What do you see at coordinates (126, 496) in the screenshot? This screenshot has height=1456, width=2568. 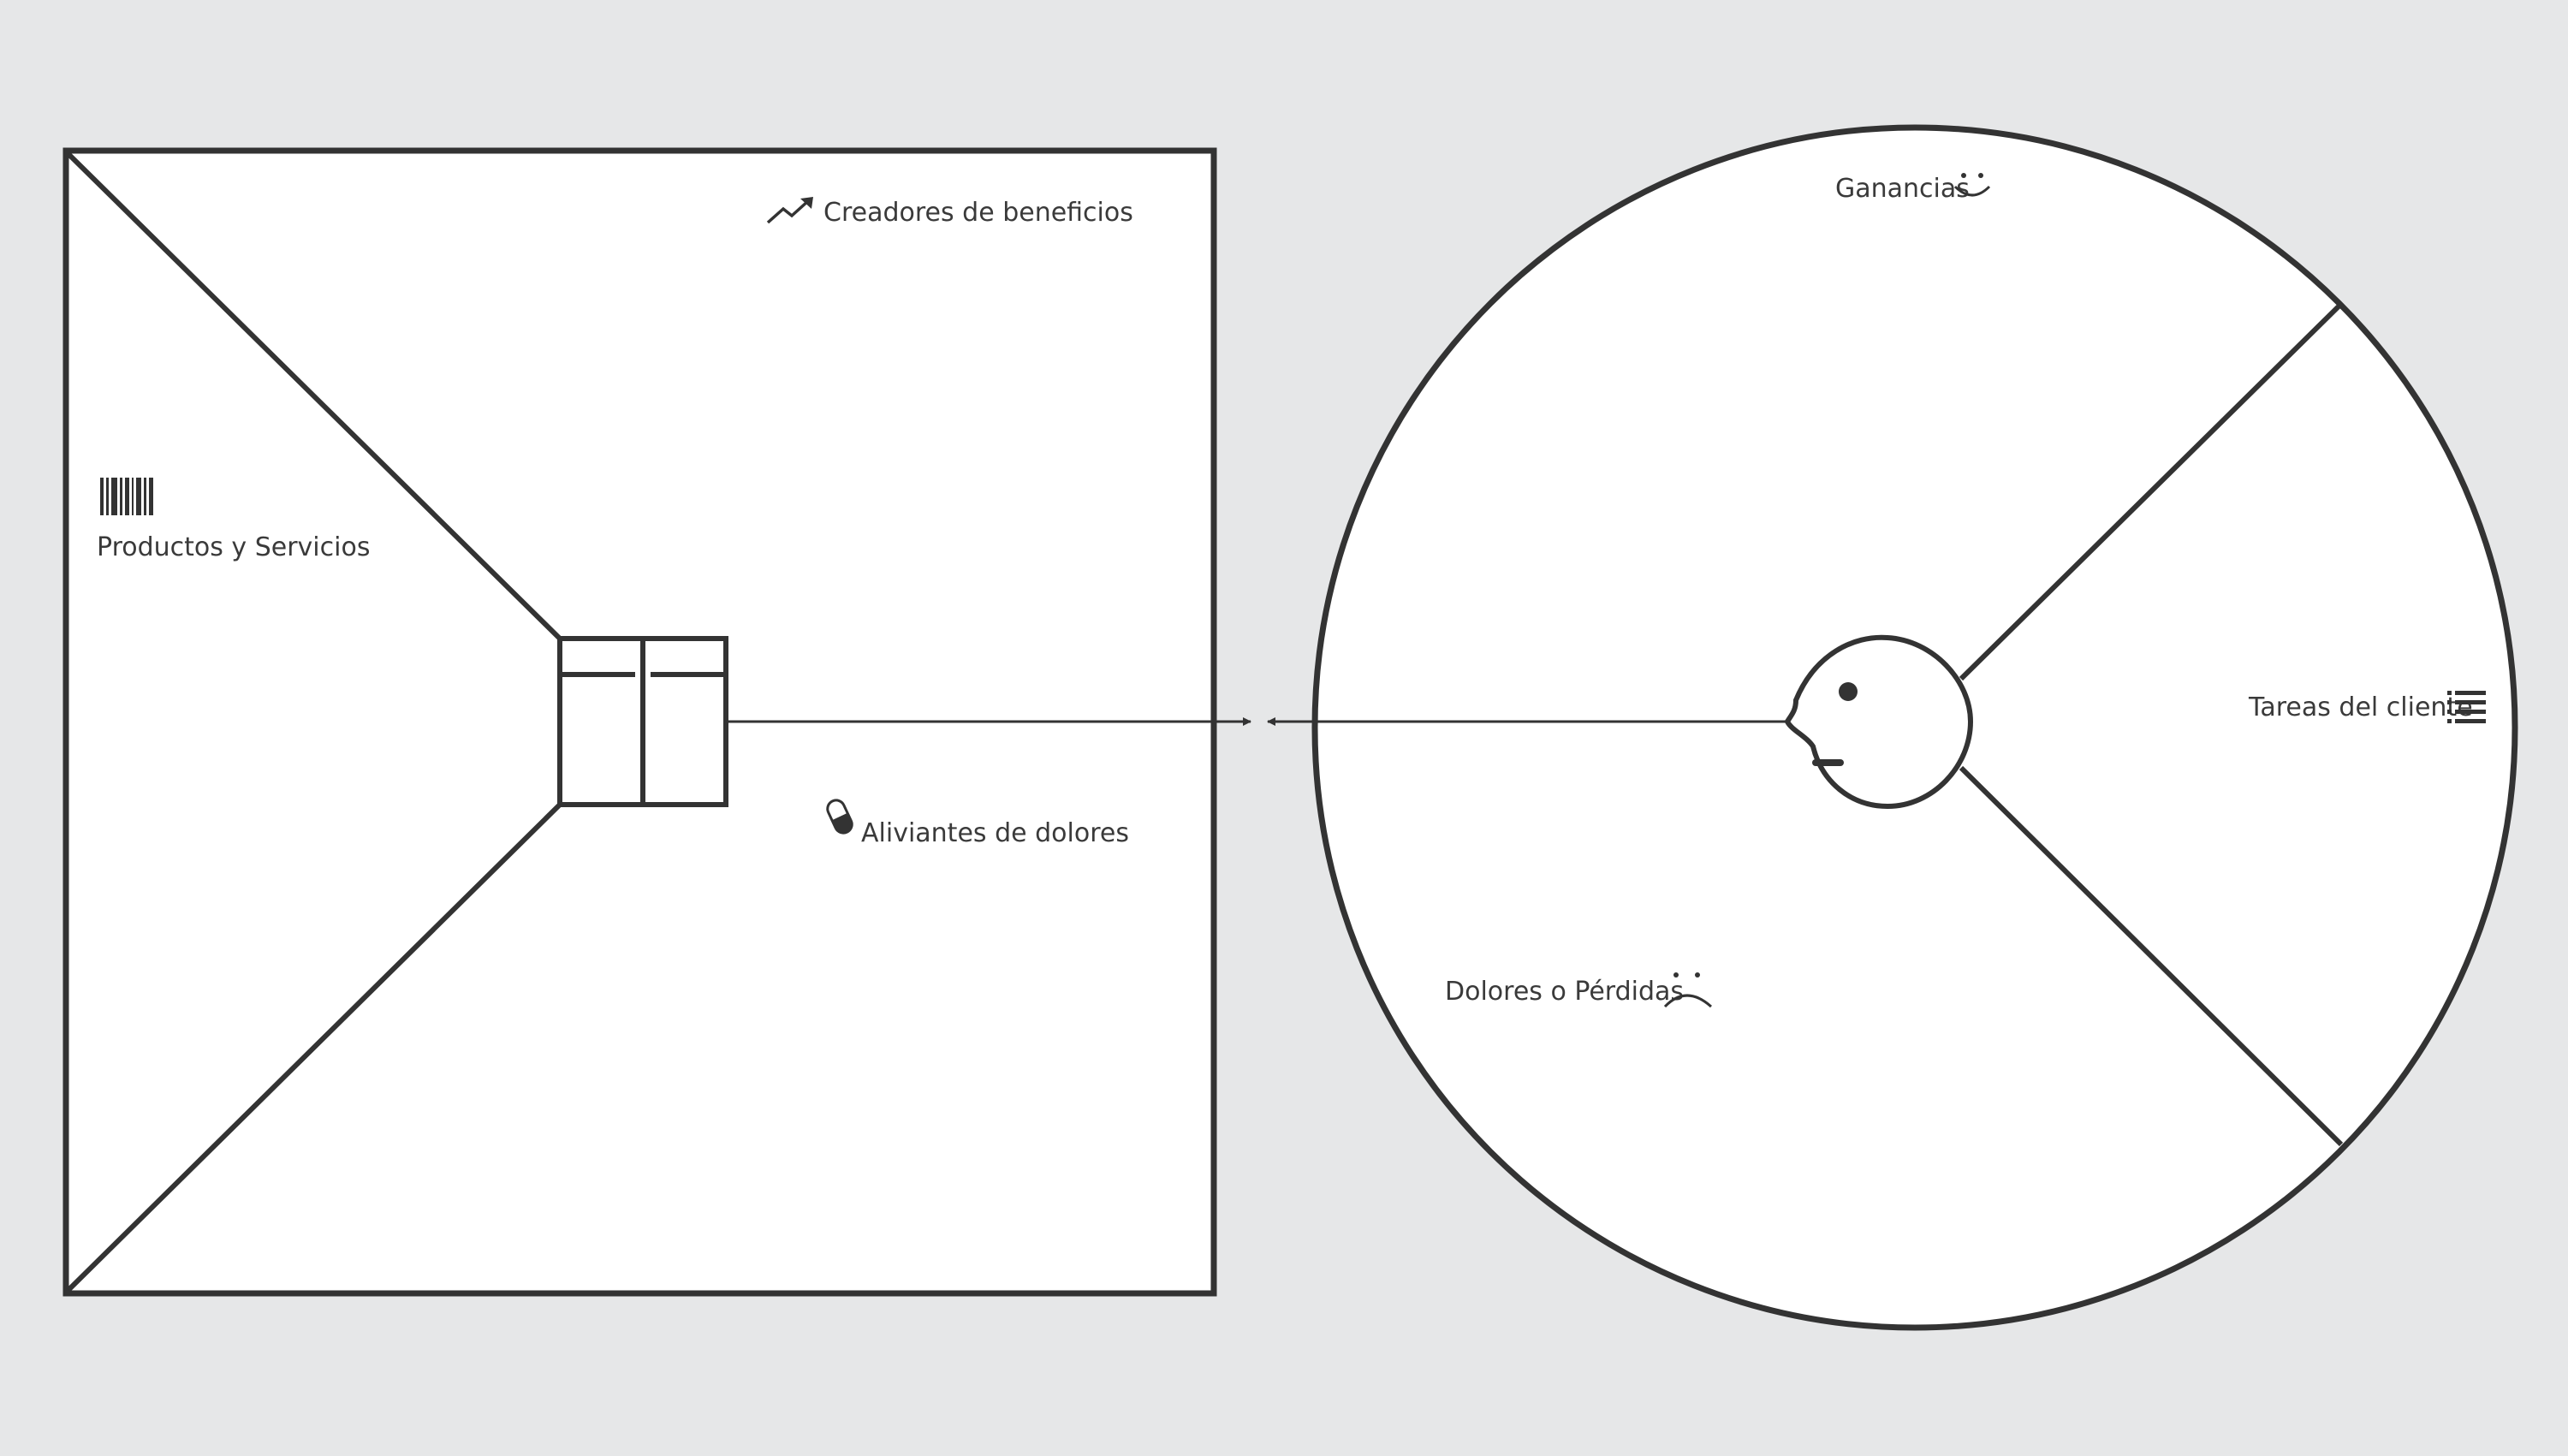 I see `barcode-icon` at bounding box center [126, 496].